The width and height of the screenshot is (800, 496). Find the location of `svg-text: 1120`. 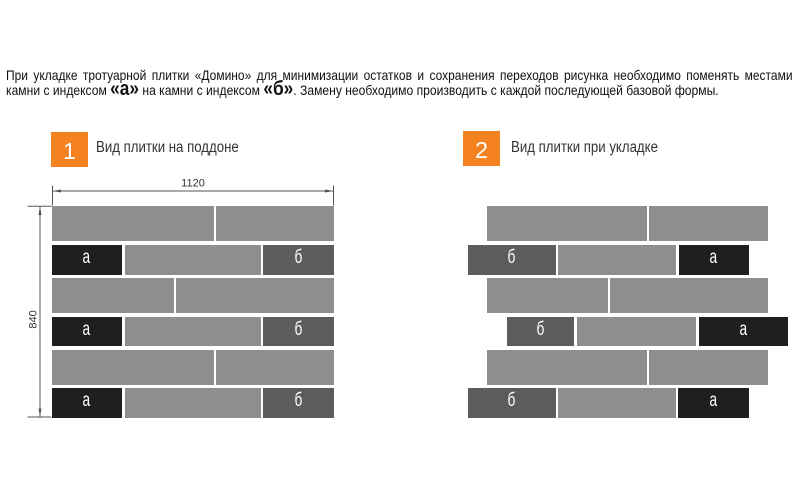

svg-text: 1120 is located at coordinates (193, 184).